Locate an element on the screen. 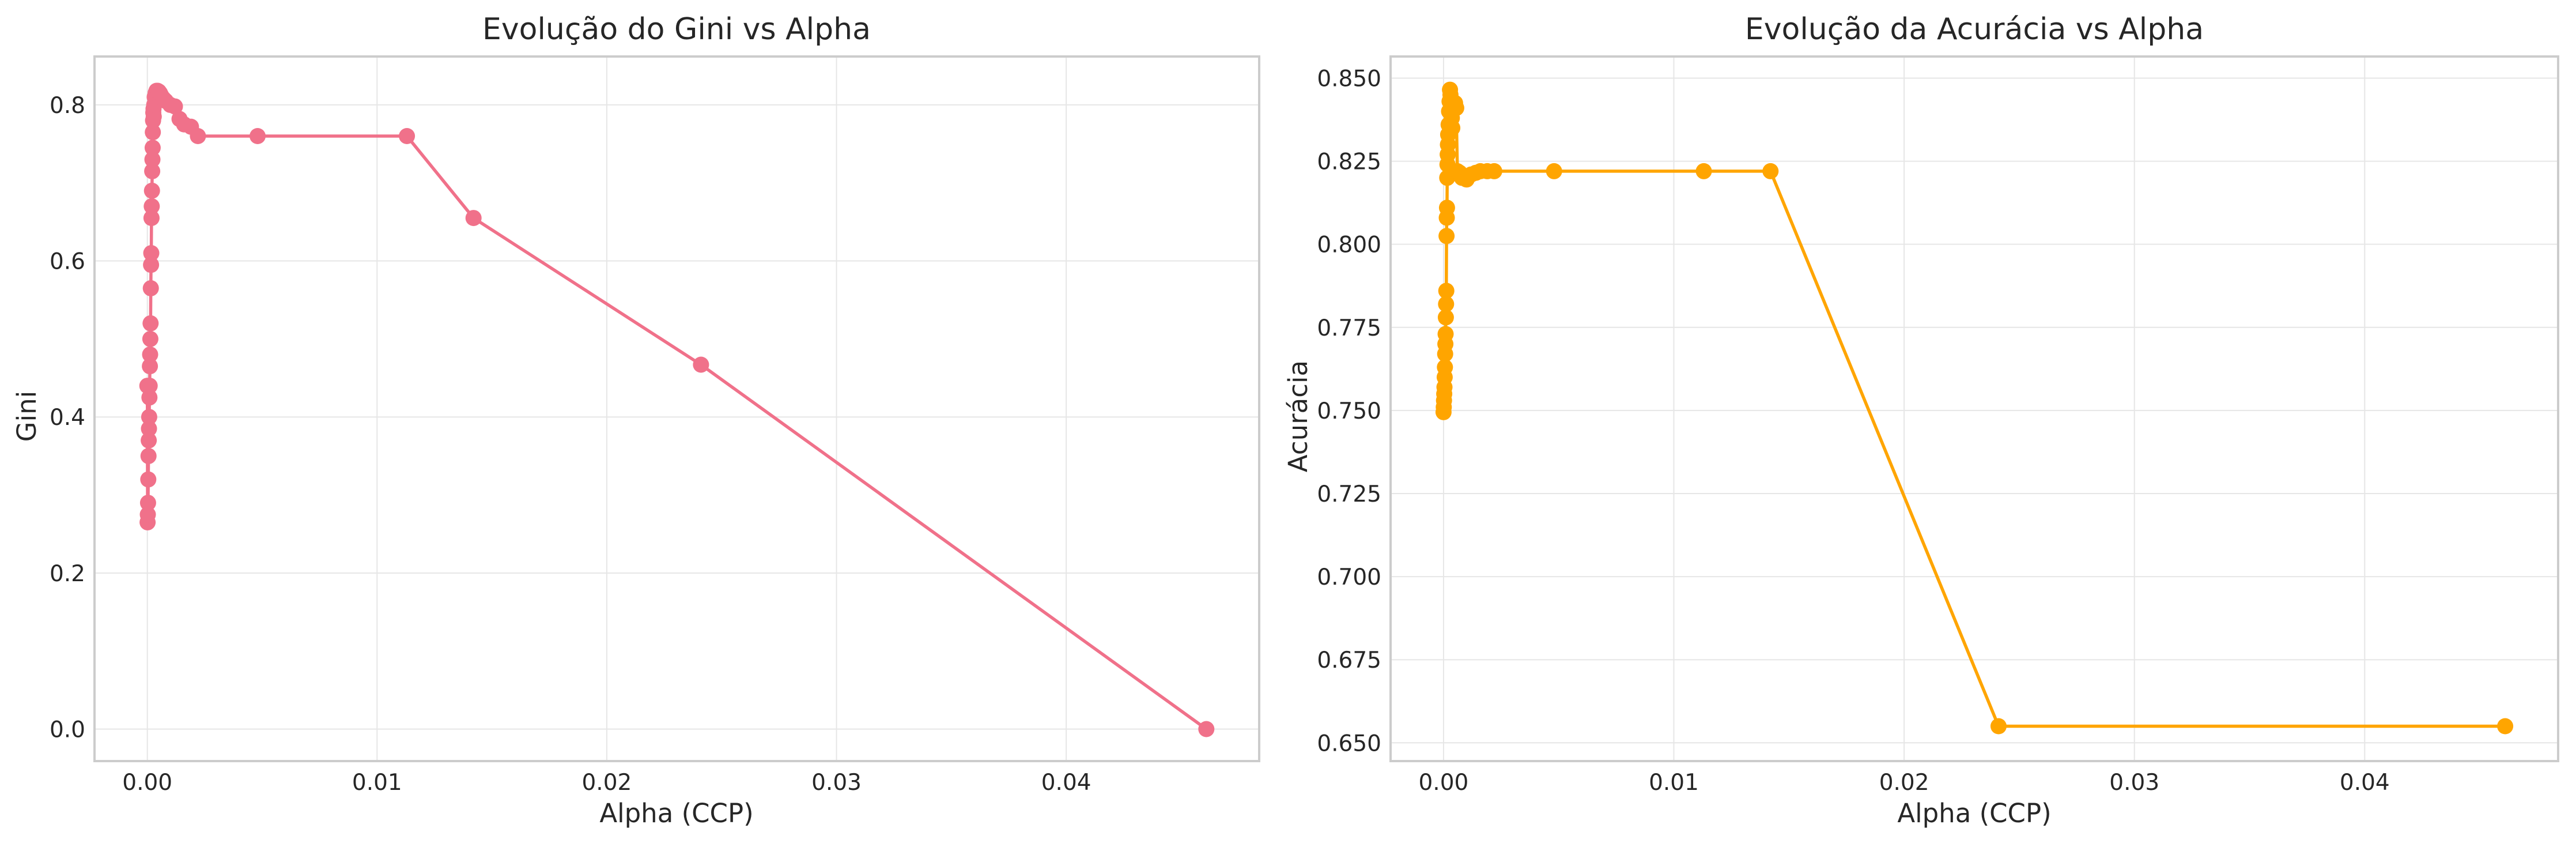 The height and width of the screenshot is (847, 2576). gini-y-tick-label: 0.4 is located at coordinates (67, 418).